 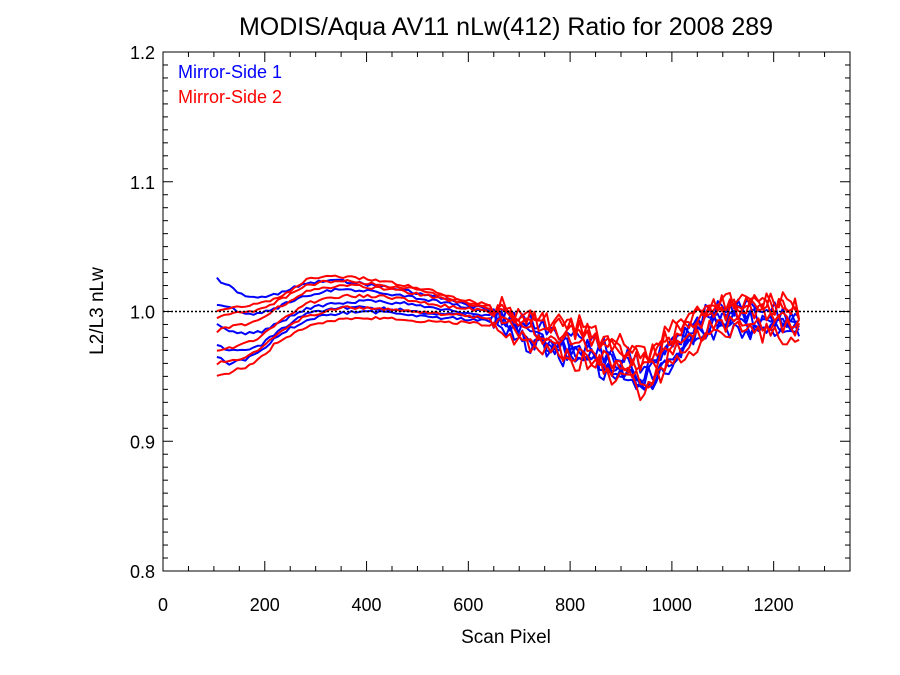 I want to click on x-tick-label: 800, so click(x=570, y=605).